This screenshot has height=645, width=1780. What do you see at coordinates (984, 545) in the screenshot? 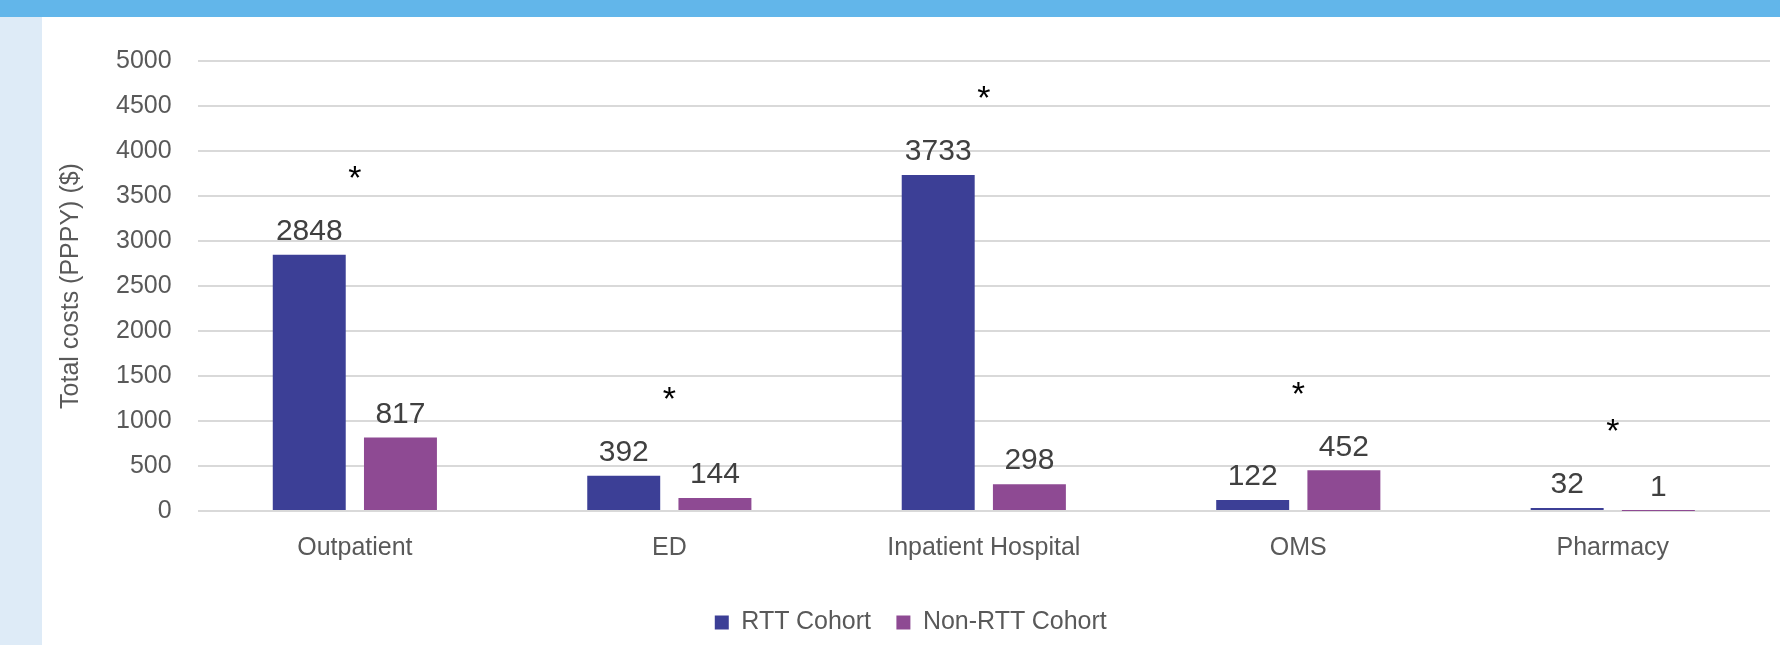
I see `x-tick-label: Inpatient Hospital` at bounding box center [984, 545].